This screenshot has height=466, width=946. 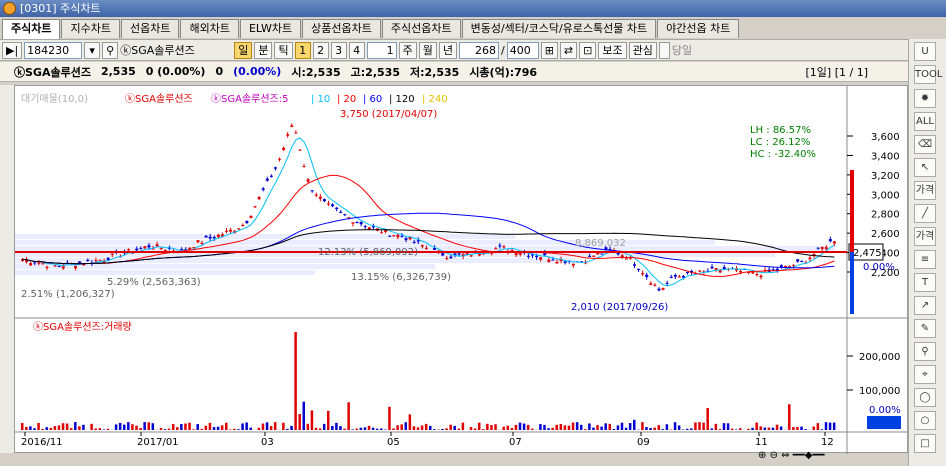 I want to click on rectangle-icon: □, so click(x=925, y=443).